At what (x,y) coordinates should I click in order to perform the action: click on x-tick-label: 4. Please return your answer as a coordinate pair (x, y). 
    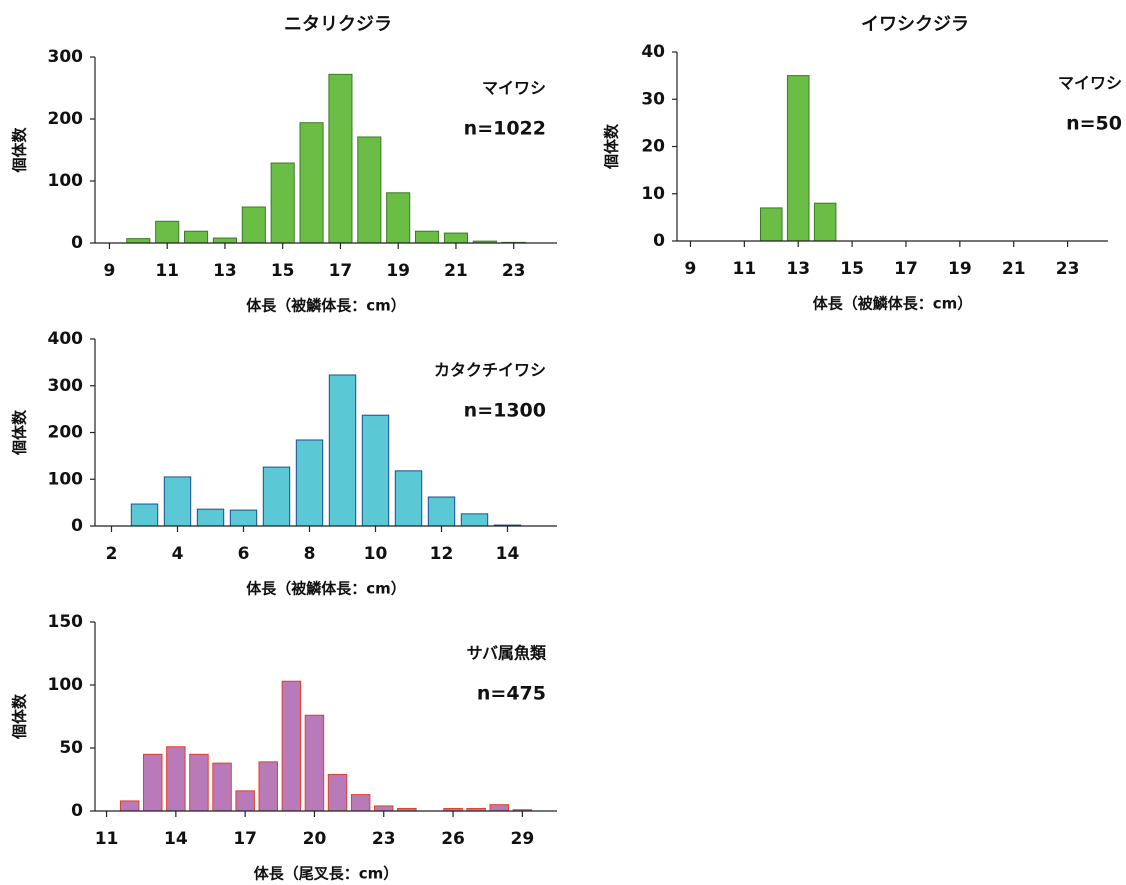
    Looking at the image, I should click on (178, 554).